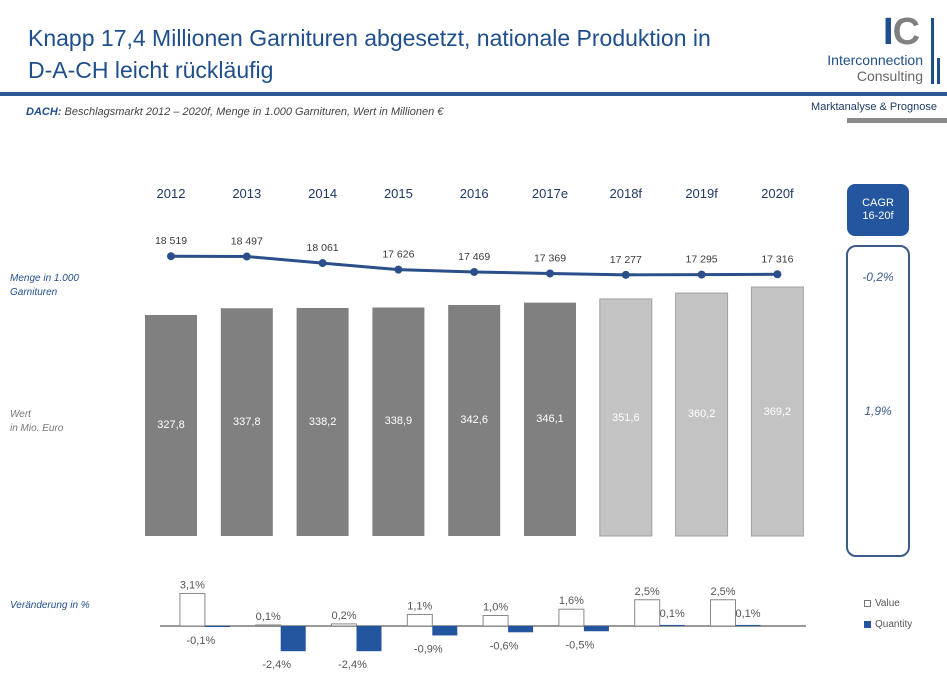  What do you see at coordinates (878, 411) in the screenshot?
I see `cagr-value: 1,9%` at bounding box center [878, 411].